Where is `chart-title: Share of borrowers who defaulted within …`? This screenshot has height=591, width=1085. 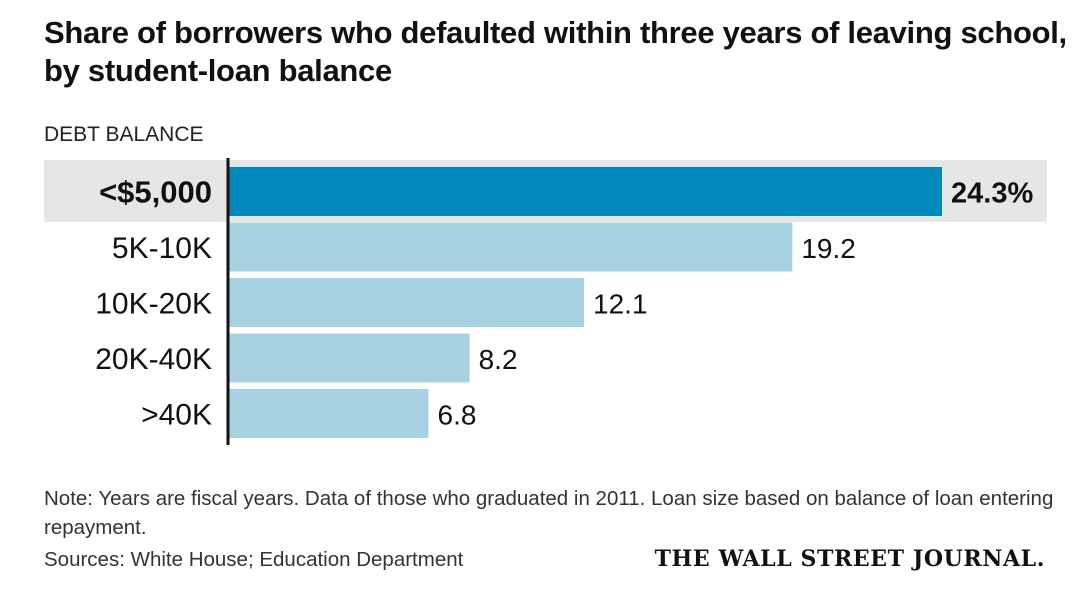 chart-title: Share of borrowers who defaulted within … is located at coordinates (555, 51).